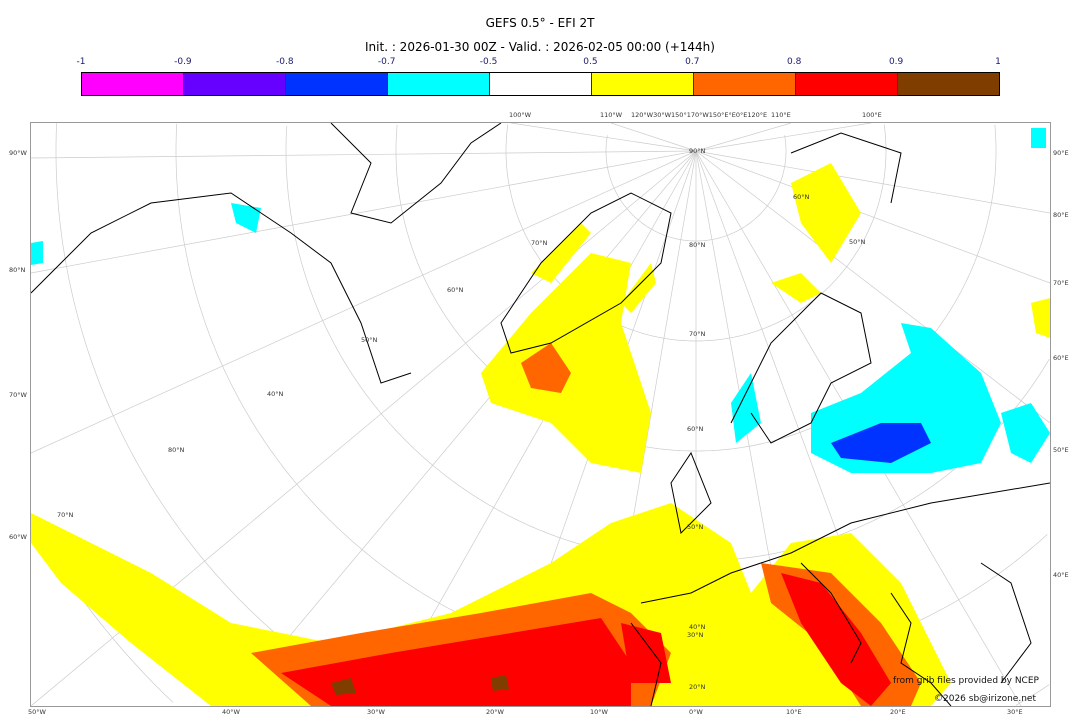 The width and height of the screenshot is (1080, 718). What do you see at coordinates (386, 62) in the screenshot?
I see `colorbar-tick: -0.7` at bounding box center [386, 62].